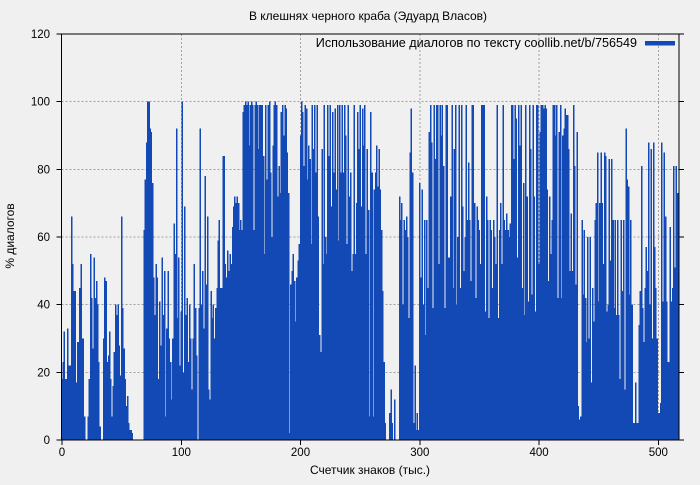 Image resolution: width=700 pixels, height=485 pixels. Describe the element at coordinates (658, 453) in the screenshot. I see `svg-text: 500` at that location.